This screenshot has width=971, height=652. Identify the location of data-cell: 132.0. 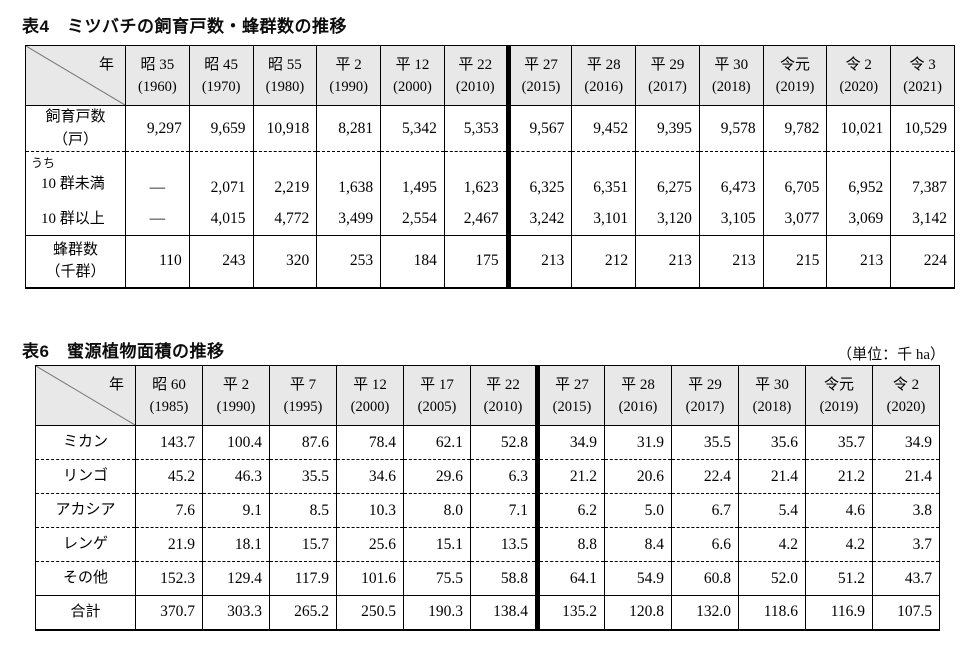
(705, 612).